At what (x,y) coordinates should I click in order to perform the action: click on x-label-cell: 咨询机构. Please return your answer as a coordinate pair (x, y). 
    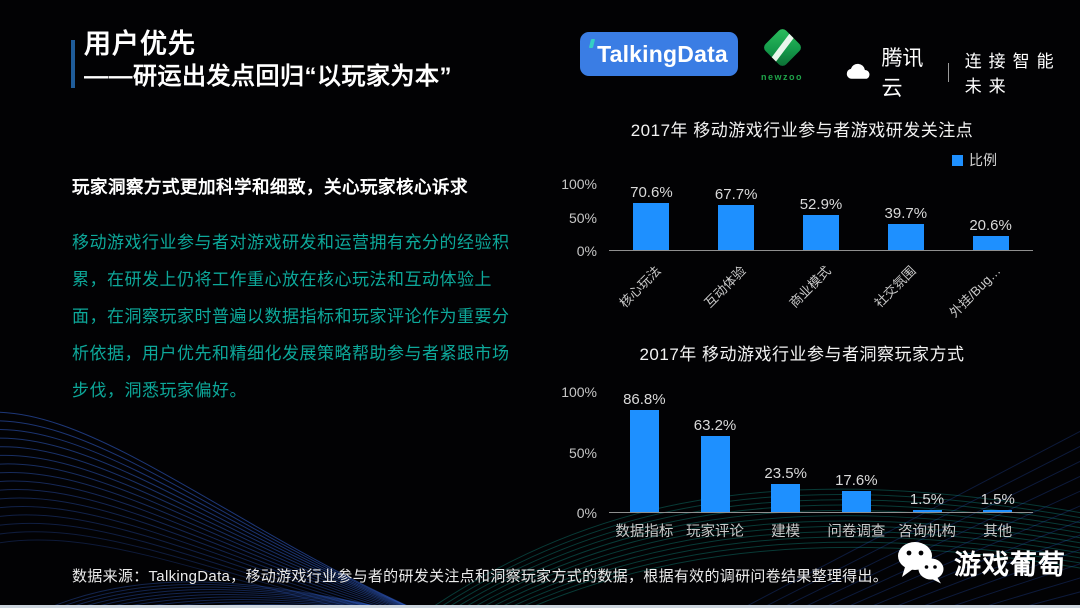
    Looking at the image, I should click on (927, 532).